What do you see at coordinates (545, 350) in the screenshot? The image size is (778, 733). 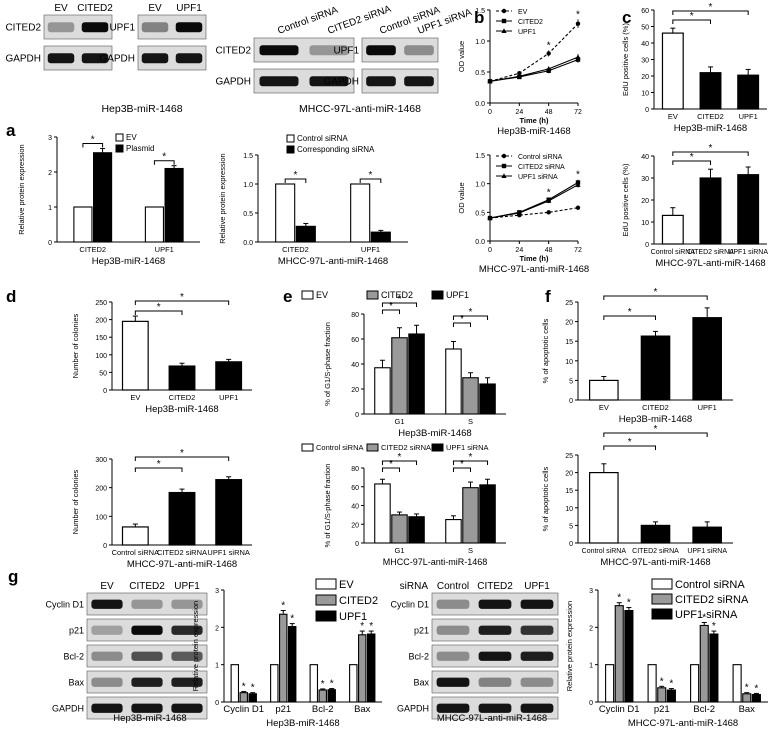 I see `f_bar1-y-axis-label: % of apoptotic cells` at bounding box center [545, 350].